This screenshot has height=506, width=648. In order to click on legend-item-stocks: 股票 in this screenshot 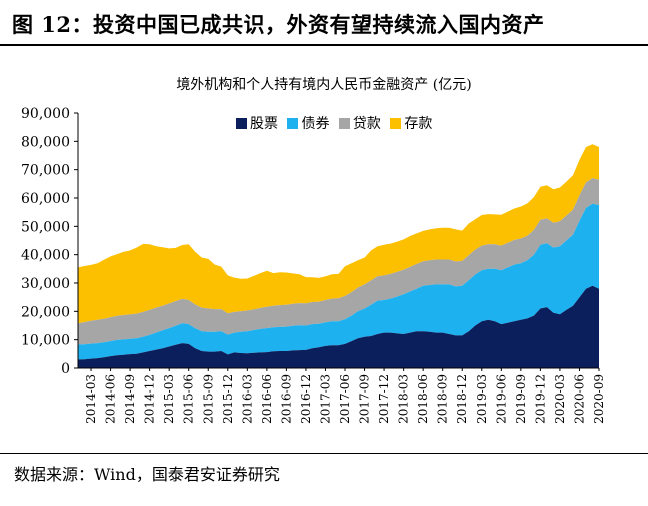, I will do `click(257, 123)`.